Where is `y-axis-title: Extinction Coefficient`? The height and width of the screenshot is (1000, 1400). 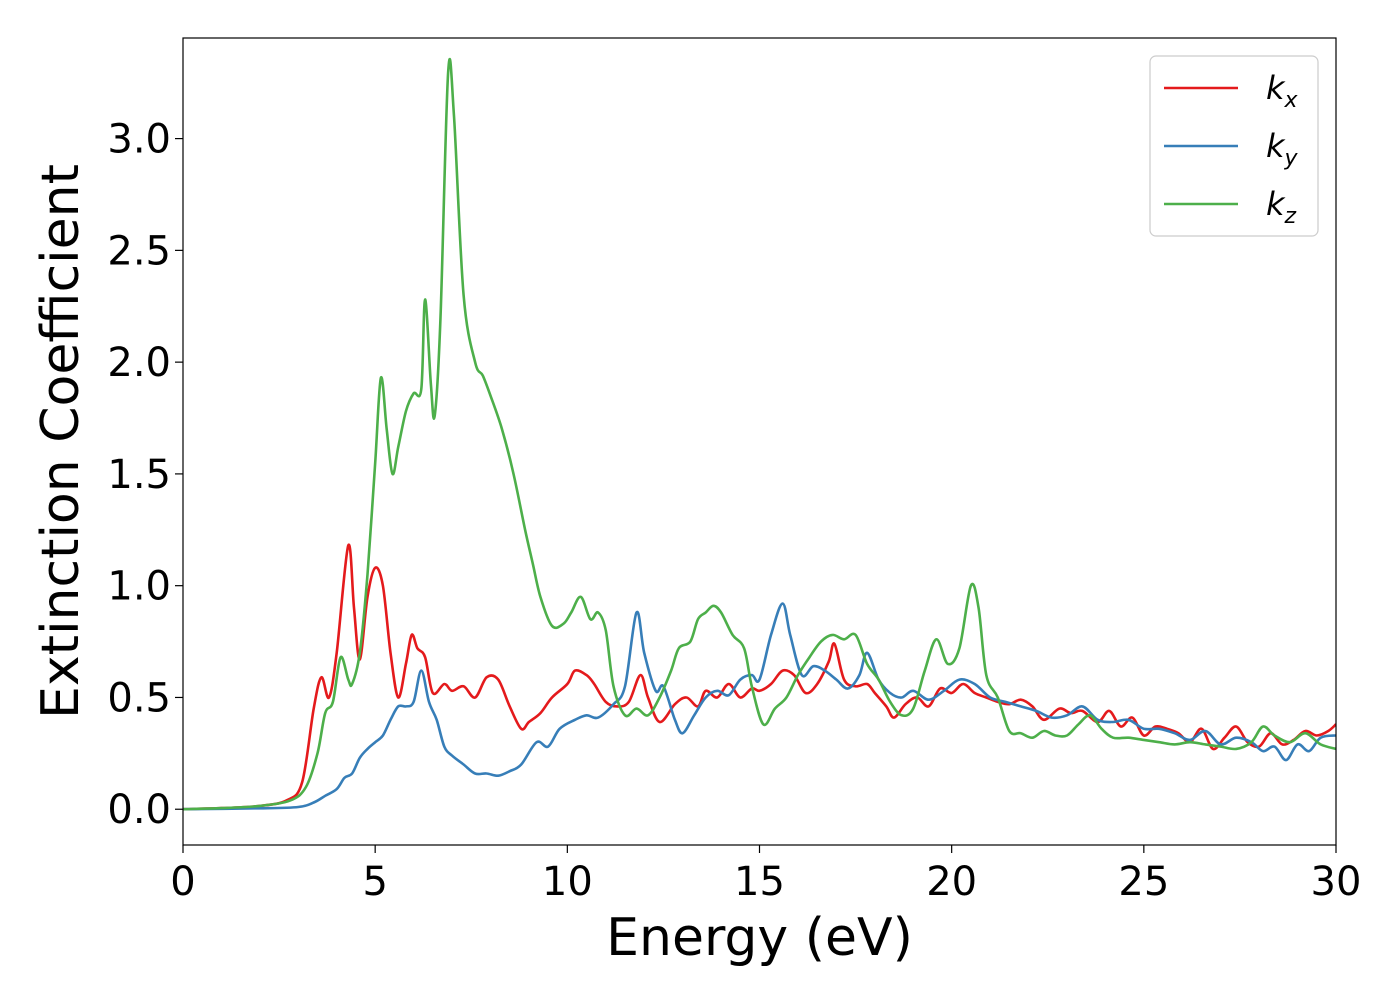
y-axis-title: Extinction Coefficient is located at coordinates (61, 441).